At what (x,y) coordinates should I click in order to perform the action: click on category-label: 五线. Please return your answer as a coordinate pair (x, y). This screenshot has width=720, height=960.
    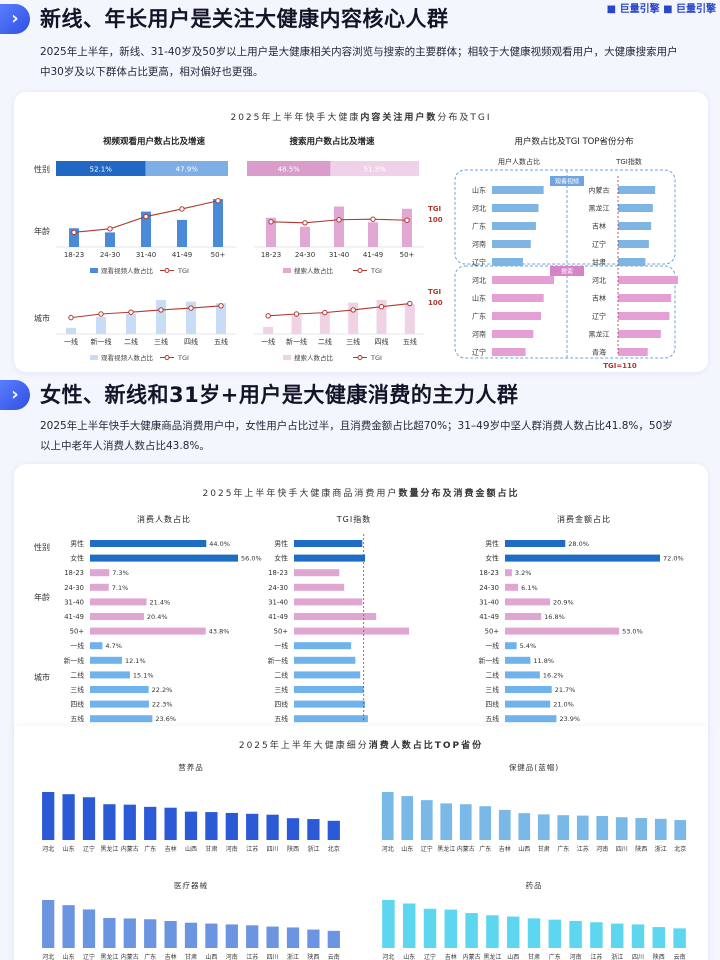
    Looking at the image, I should click on (77, 718).